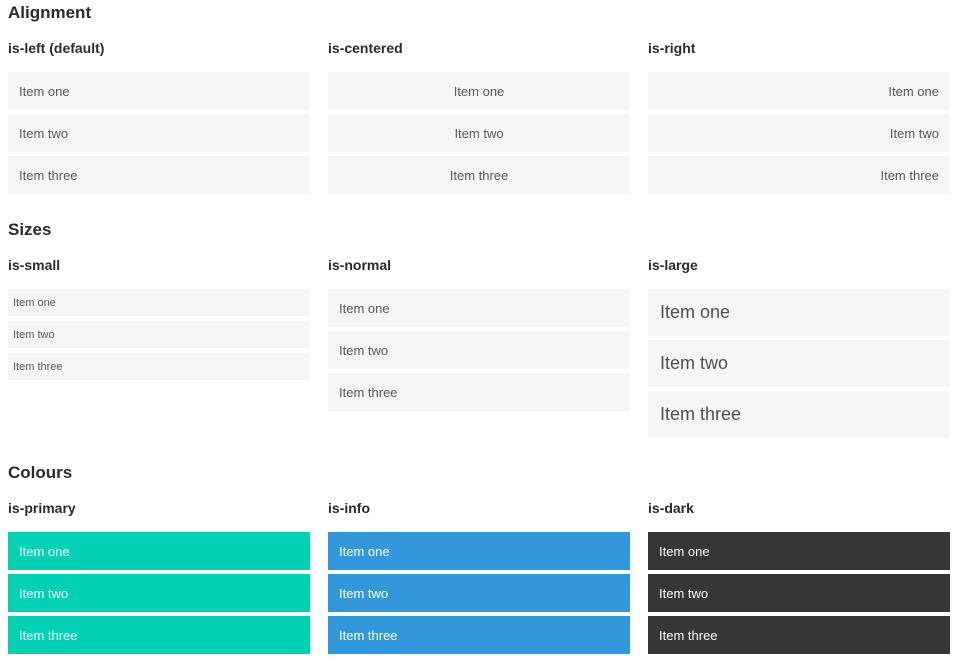 Image resolution: width=960 pixels, height=658 pixels. I want to click on column-heading: is-right, so click(672, 47).